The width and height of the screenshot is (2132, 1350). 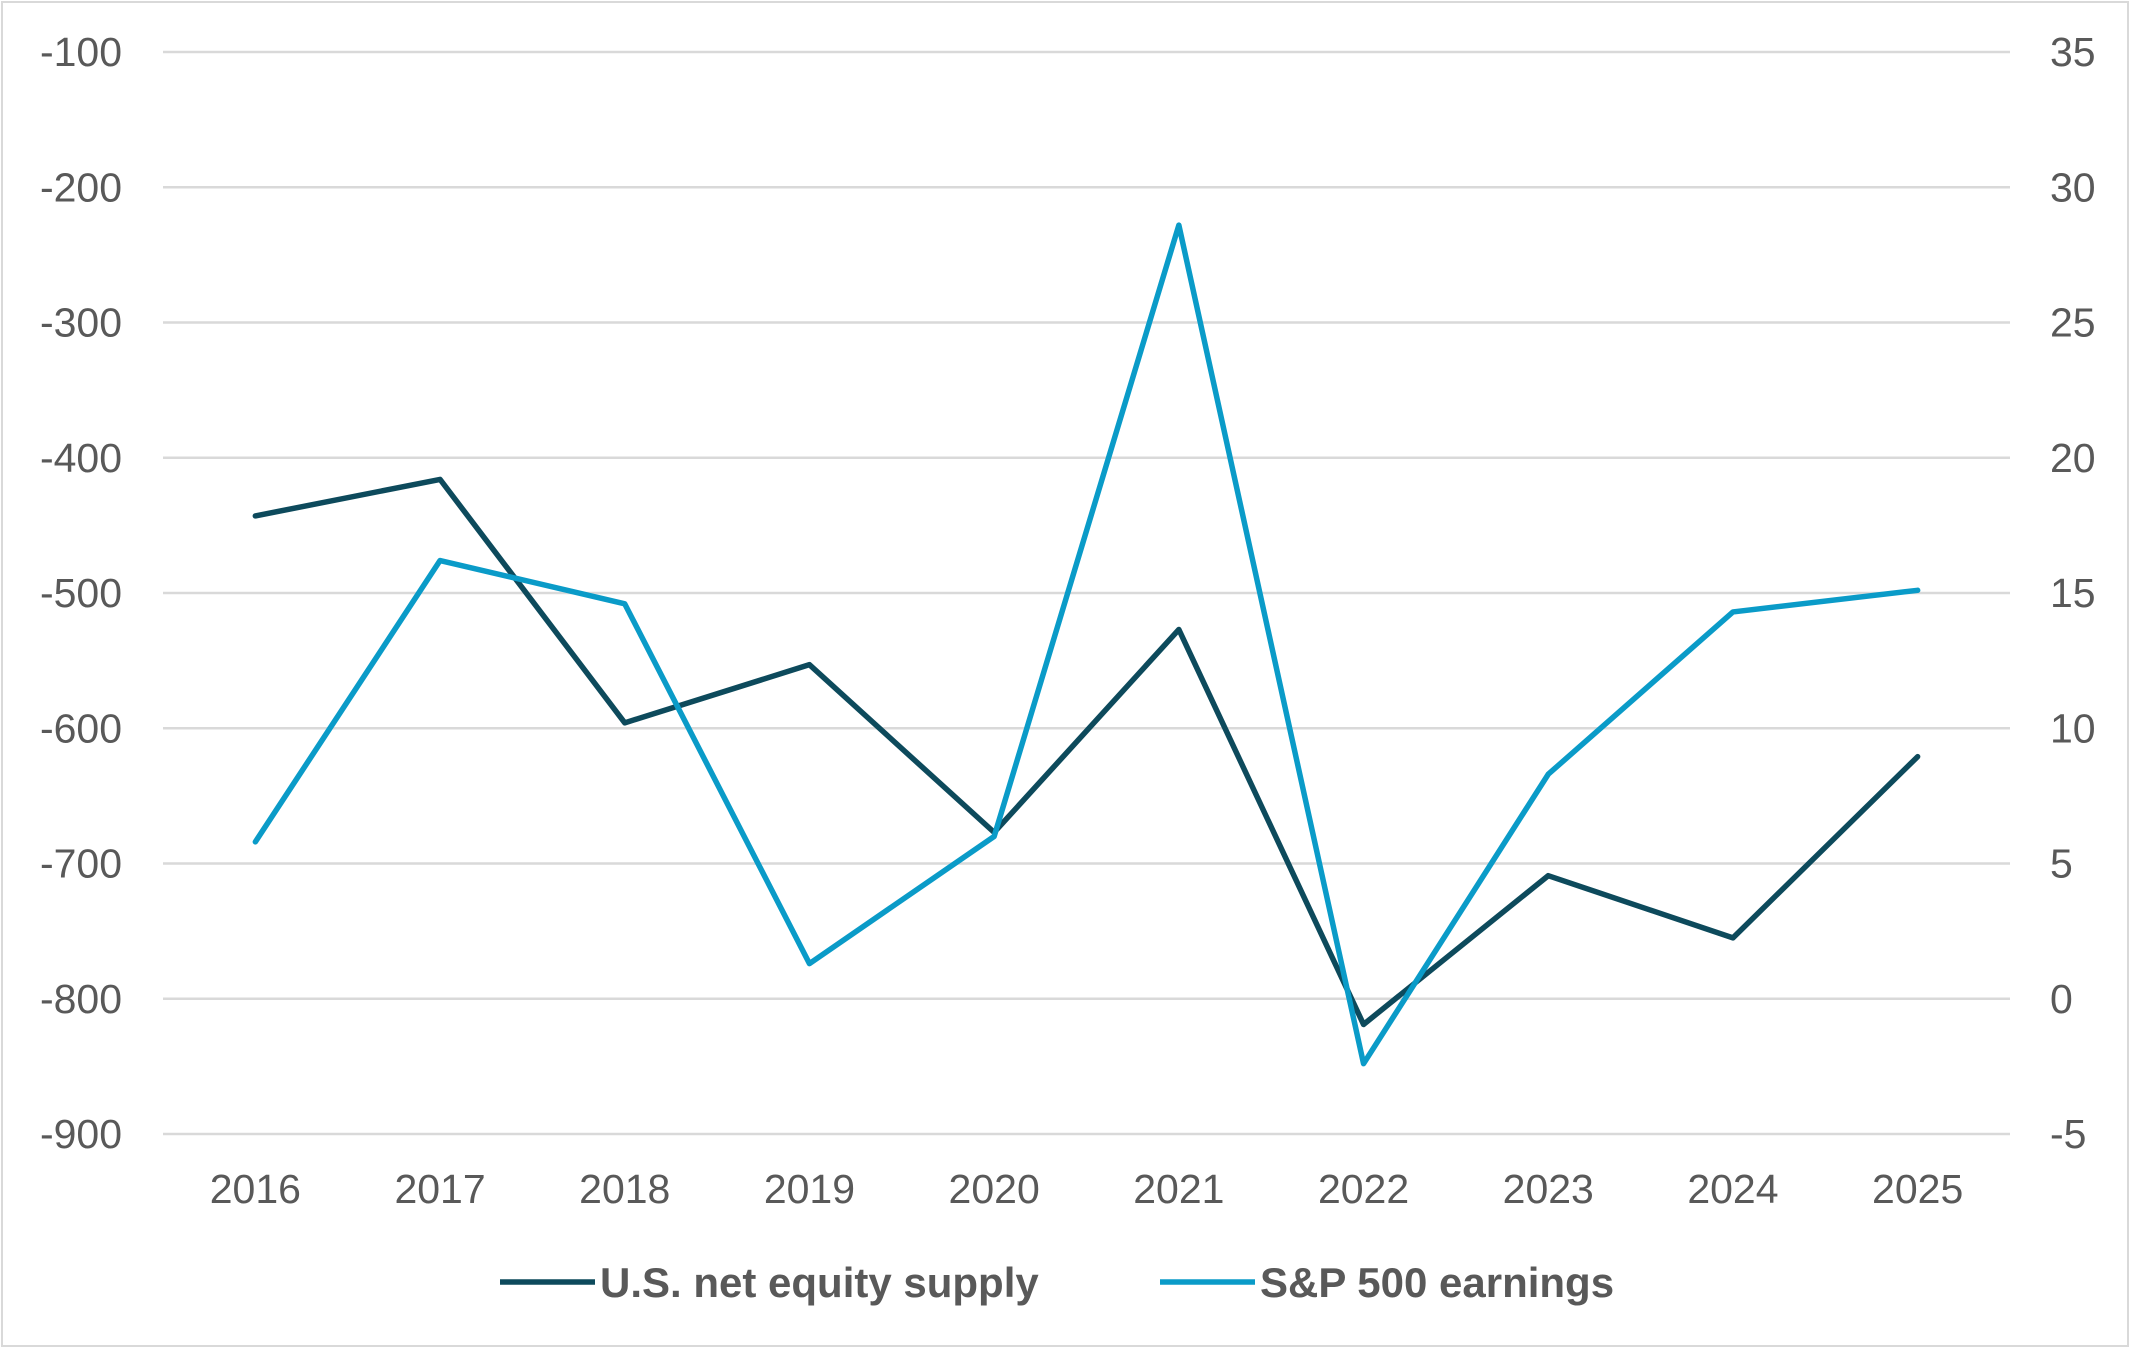 I want to click on left-tick-label: -700, so click(x=81, y=864).